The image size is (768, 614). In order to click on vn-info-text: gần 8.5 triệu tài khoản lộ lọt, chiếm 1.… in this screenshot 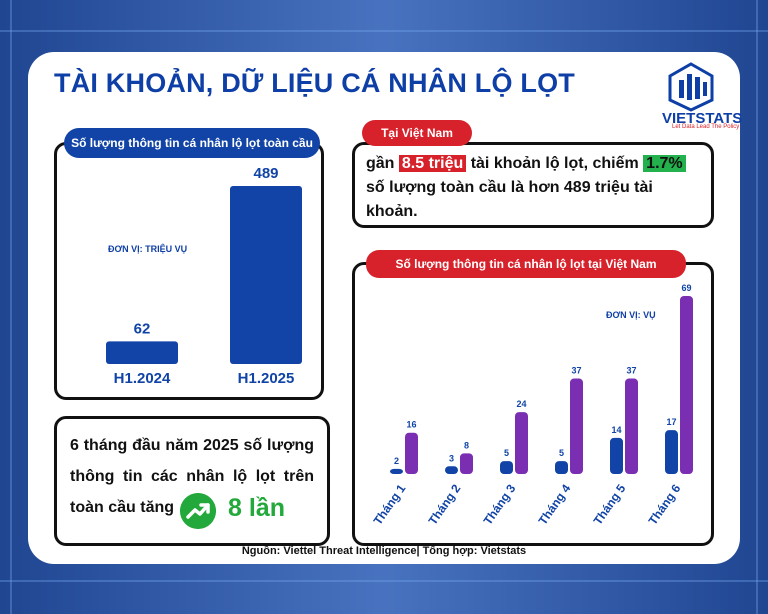, I will do `click(531, 188)`.